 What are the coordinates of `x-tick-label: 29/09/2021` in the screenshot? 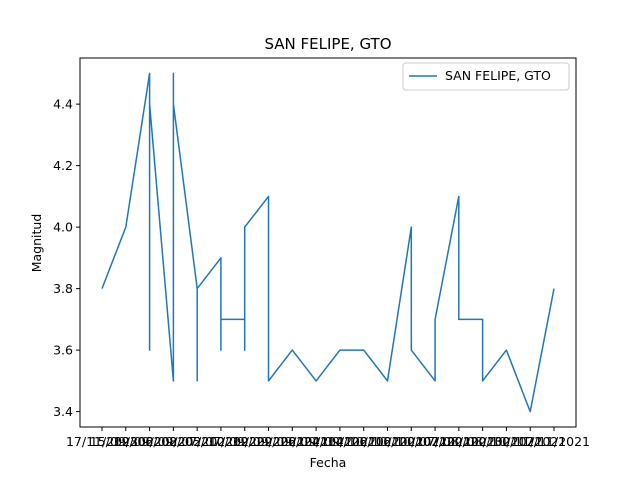 It's located at (292, 441).